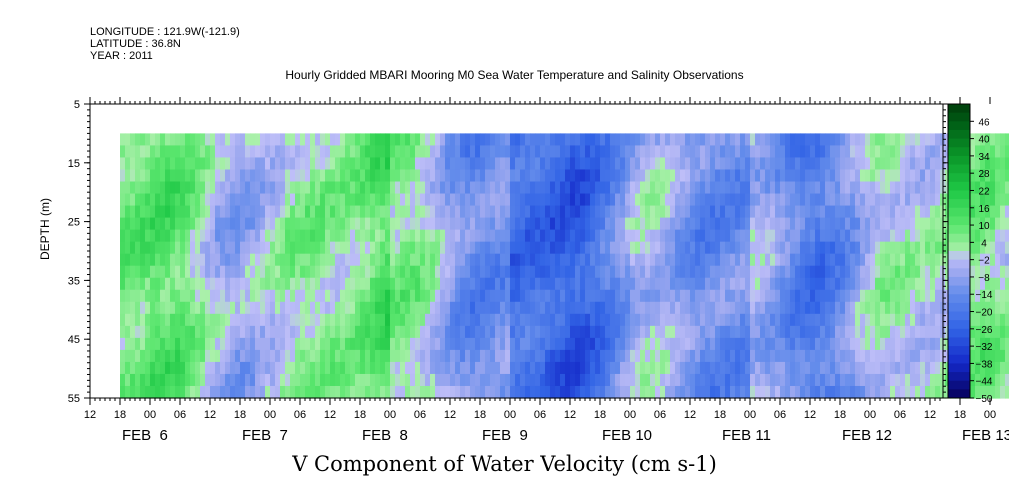  Describe the element at coordinates (780, 415) in the screenshot. I see `x-tick-label: 06` at that location.